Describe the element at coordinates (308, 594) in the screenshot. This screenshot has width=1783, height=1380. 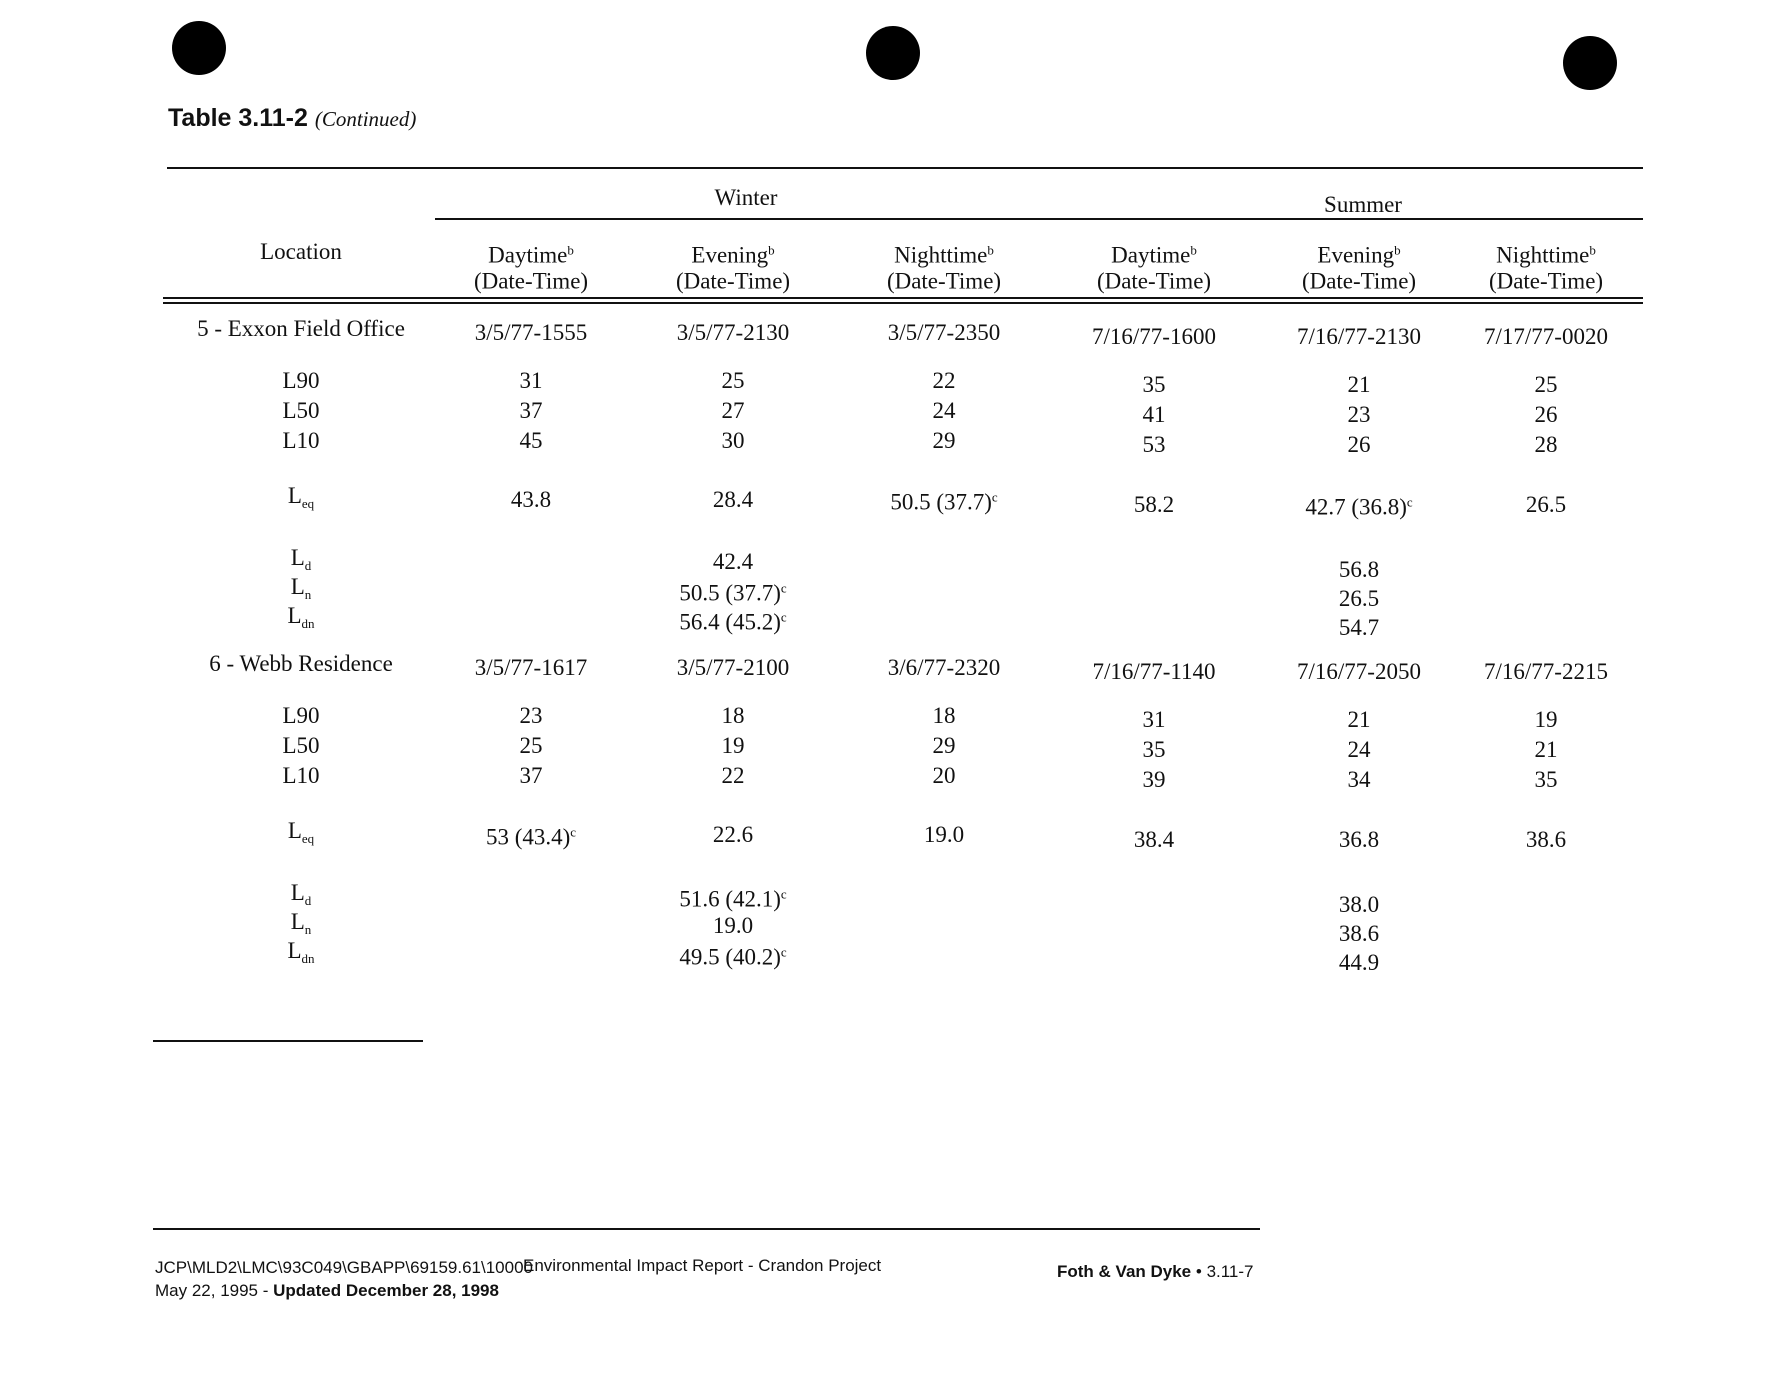
I see `label-sub: n` at that location.